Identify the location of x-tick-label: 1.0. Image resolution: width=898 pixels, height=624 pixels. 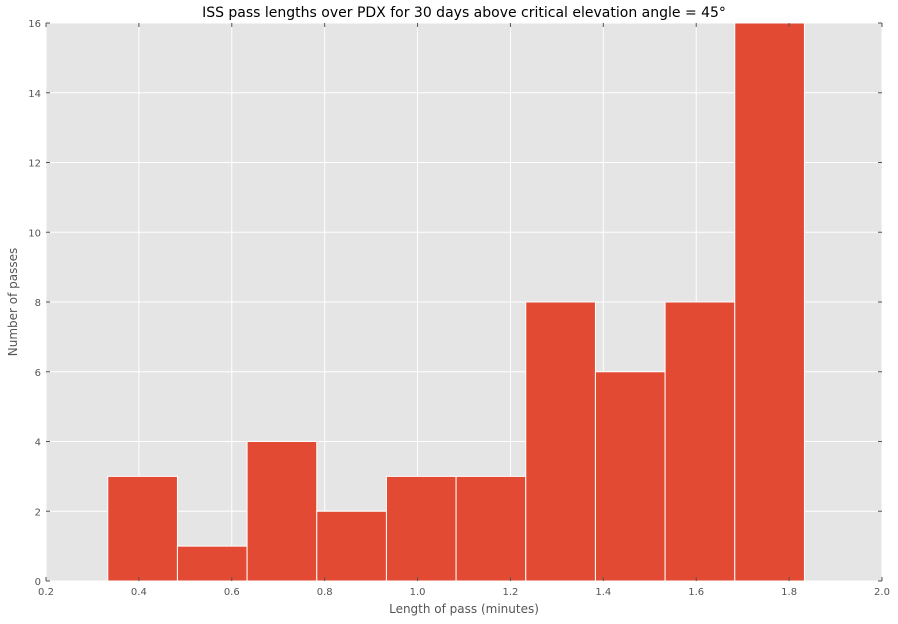
(418, 592).